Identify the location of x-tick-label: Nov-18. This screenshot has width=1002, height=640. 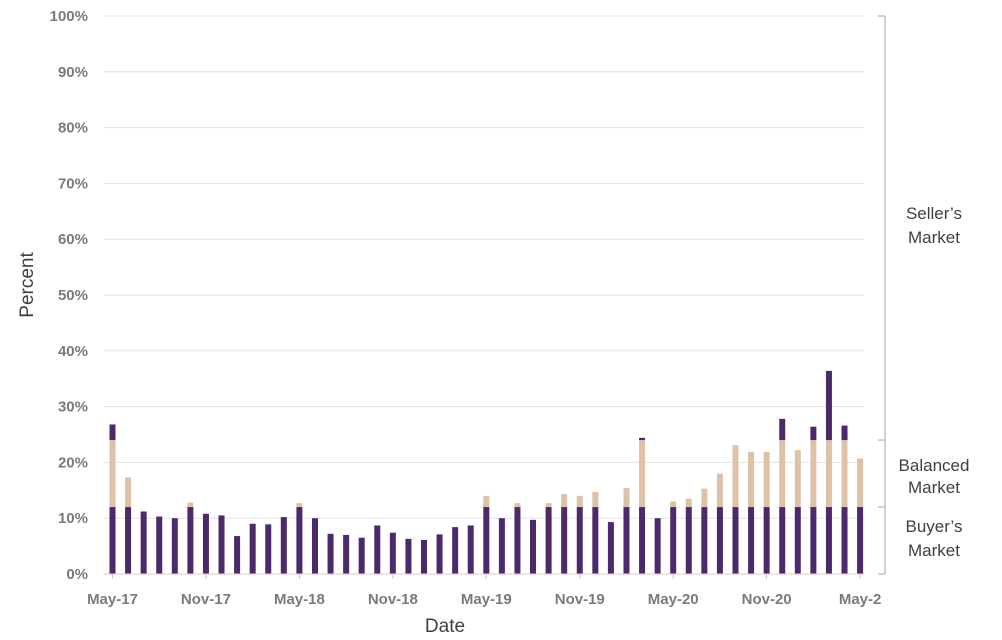
(393, 599).